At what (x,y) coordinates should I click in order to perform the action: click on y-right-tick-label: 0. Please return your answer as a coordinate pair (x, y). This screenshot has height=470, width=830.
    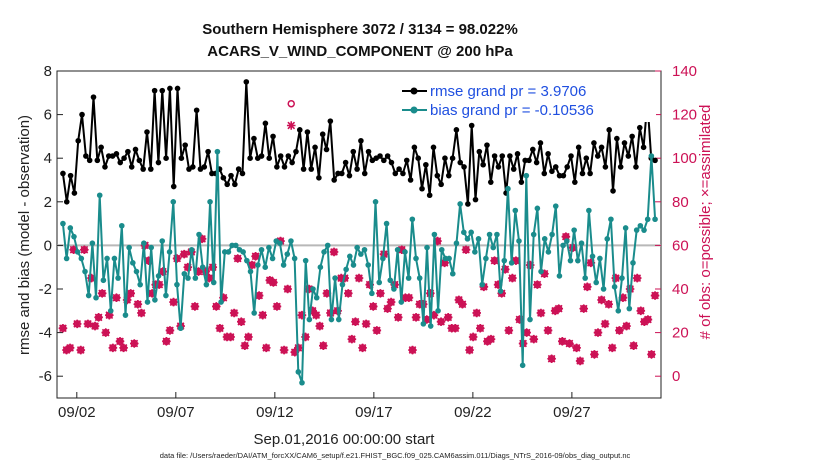
    Looking at the image, I should click on (676, 376).